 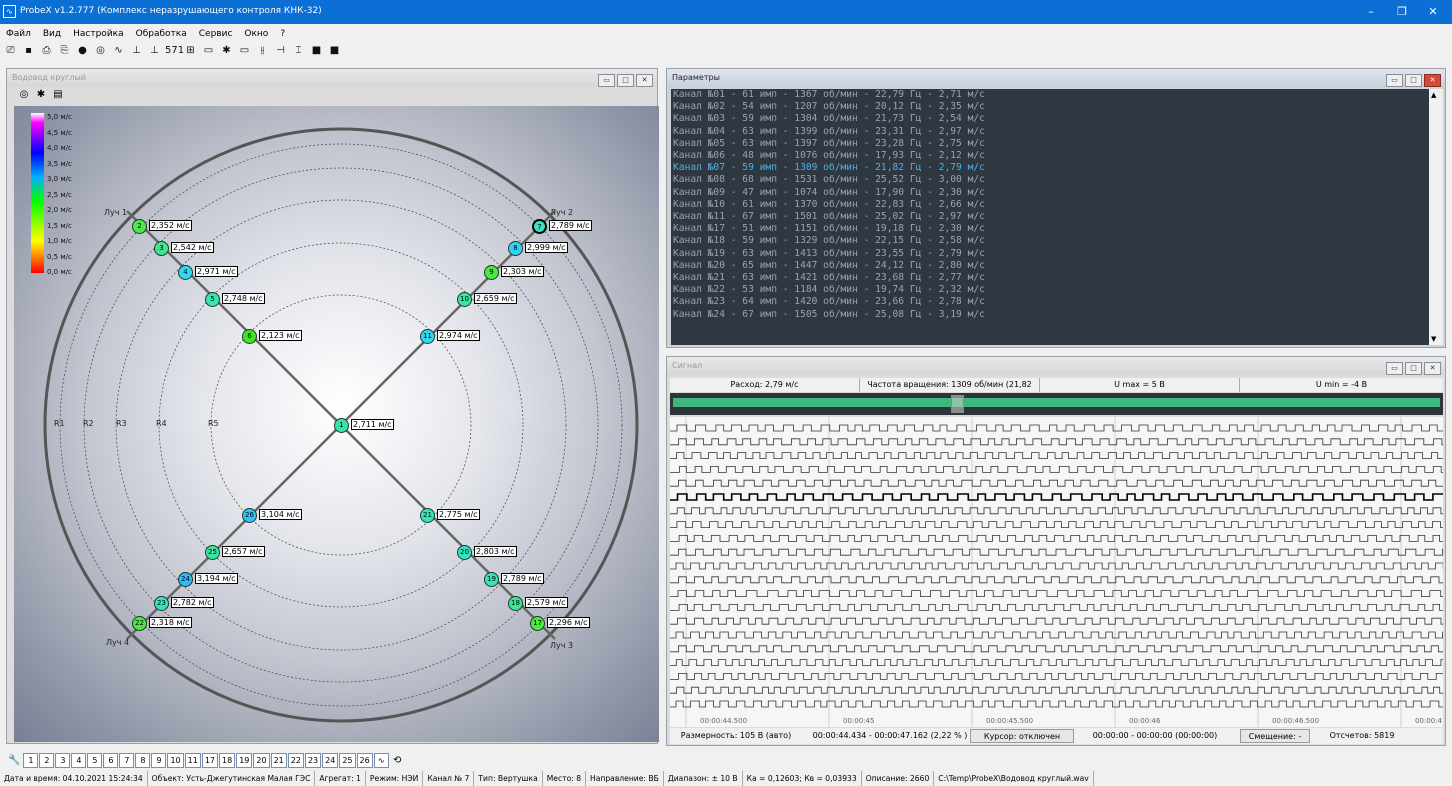 What do you see at coordinates (1275, 736) in the screenshot?
I see `offset-button: Смещение: -` at bounding box center [1275, 736].